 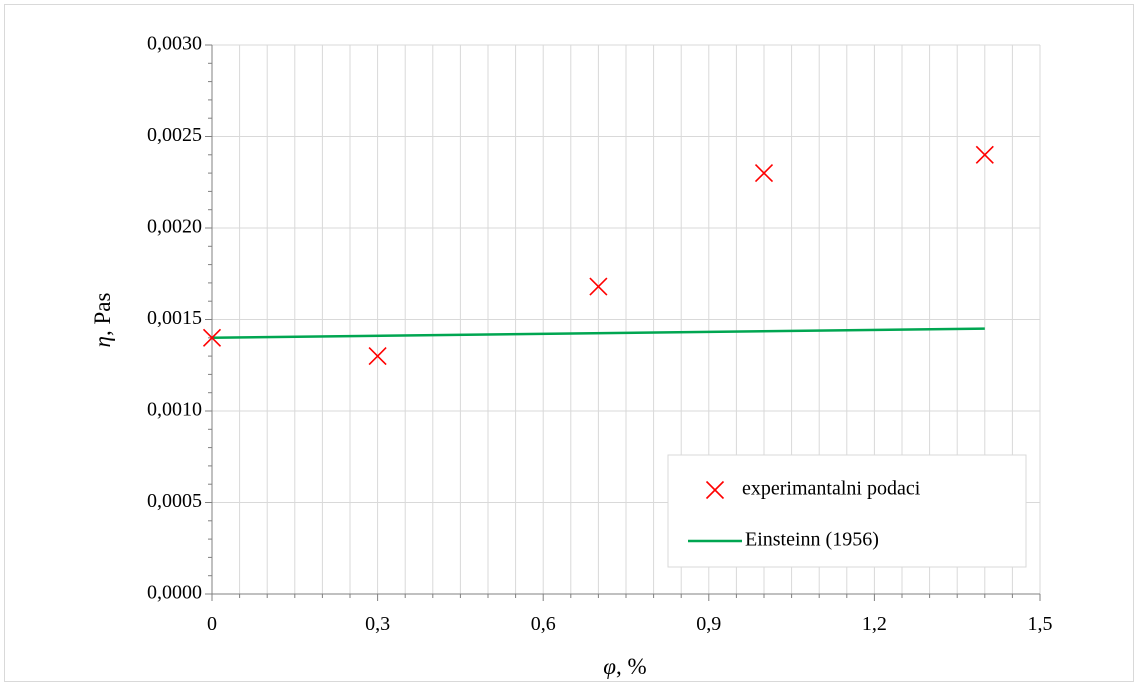 I want to click on legend-label-experimental: experimantalni podaci, so click(x=831, y=489).